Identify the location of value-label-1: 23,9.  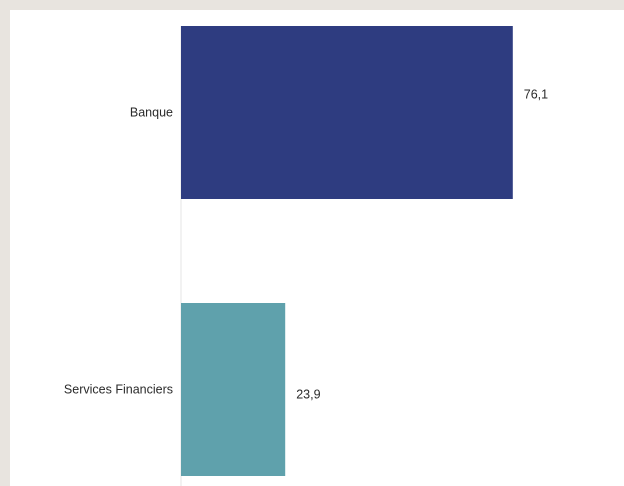
(308, 395).